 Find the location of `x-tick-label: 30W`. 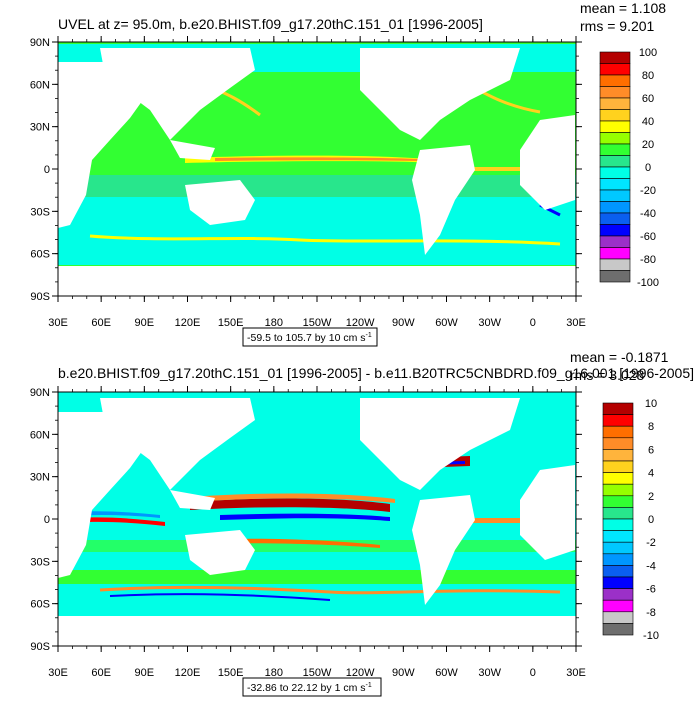

x-tick-label: 30W is located at coordinates (489, 323).